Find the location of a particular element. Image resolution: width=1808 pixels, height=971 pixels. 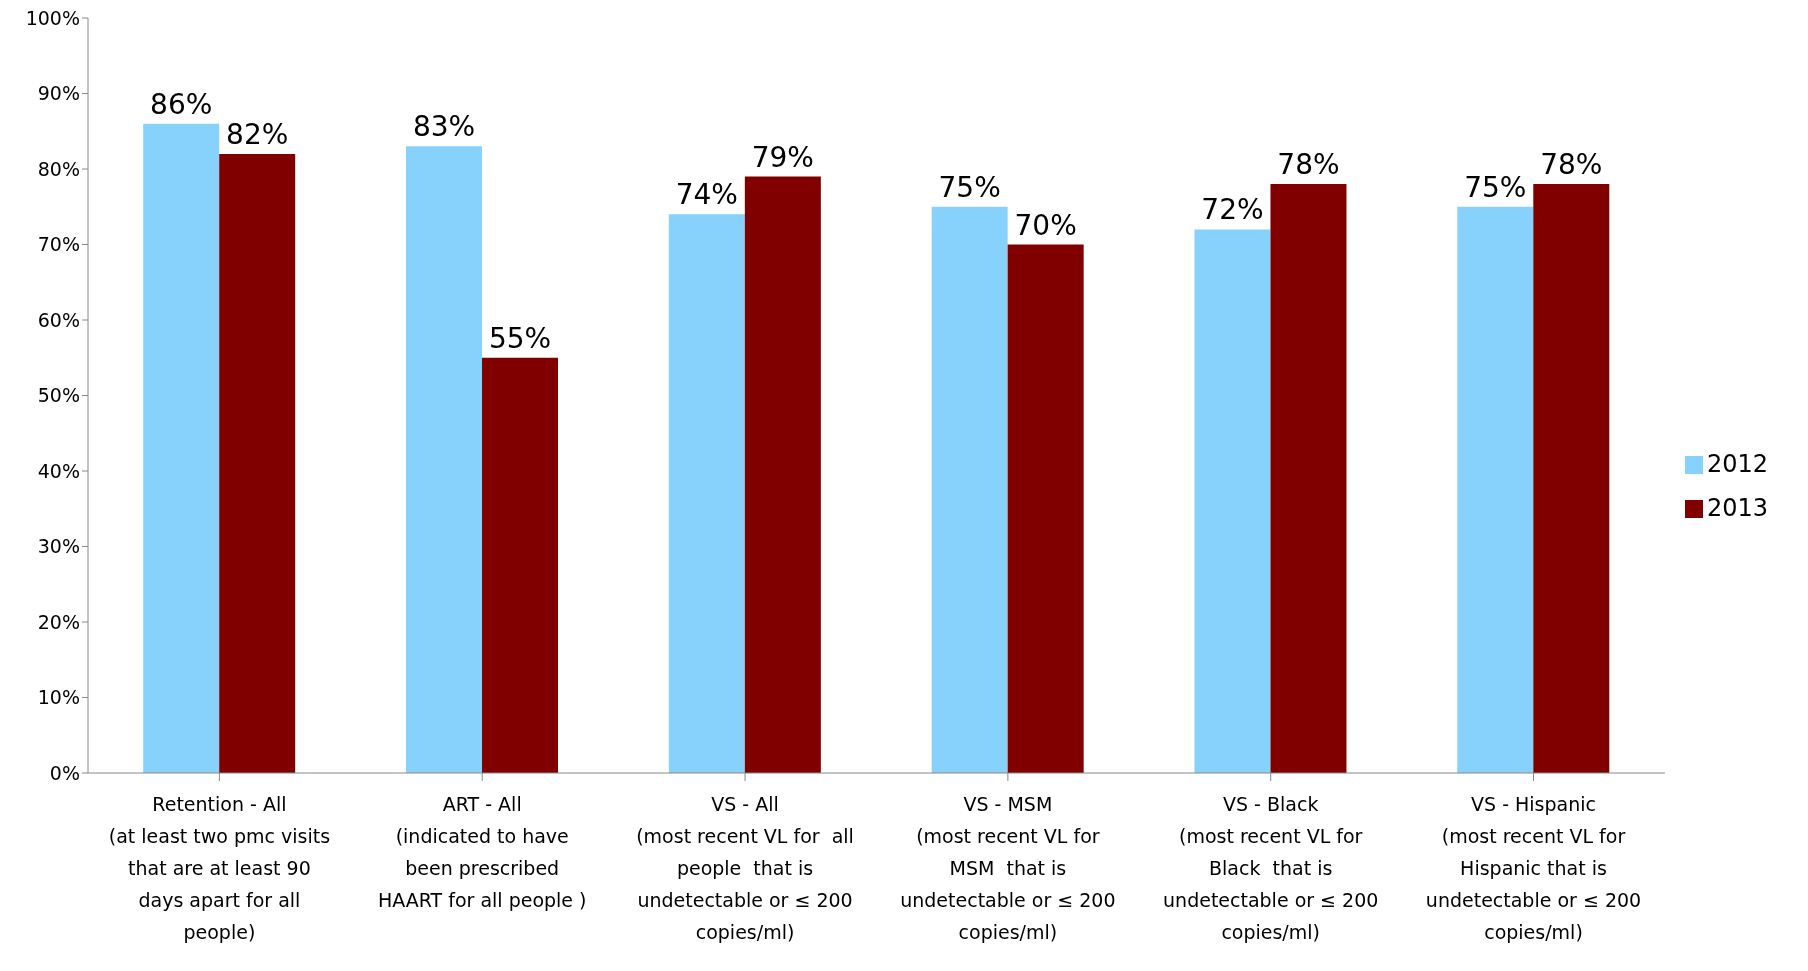

data-label: 70% is located at coordinates (1045, 225).